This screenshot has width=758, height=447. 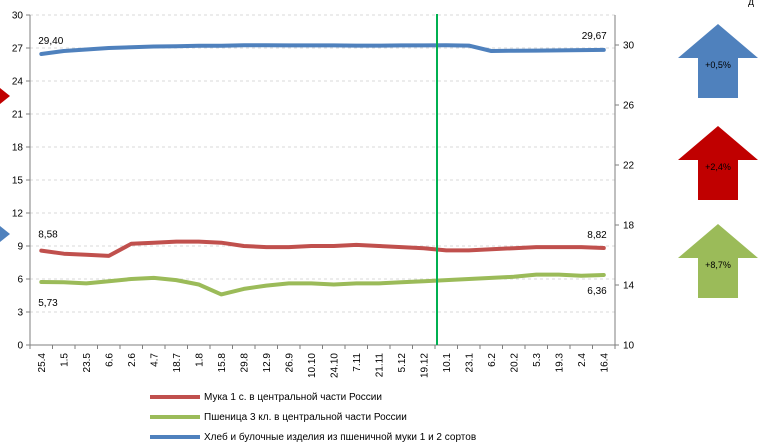 What do you see at coordinates (18, 115) in the screenshot?
I see `left-tick-label: 21` at bounding box center [18, 115].